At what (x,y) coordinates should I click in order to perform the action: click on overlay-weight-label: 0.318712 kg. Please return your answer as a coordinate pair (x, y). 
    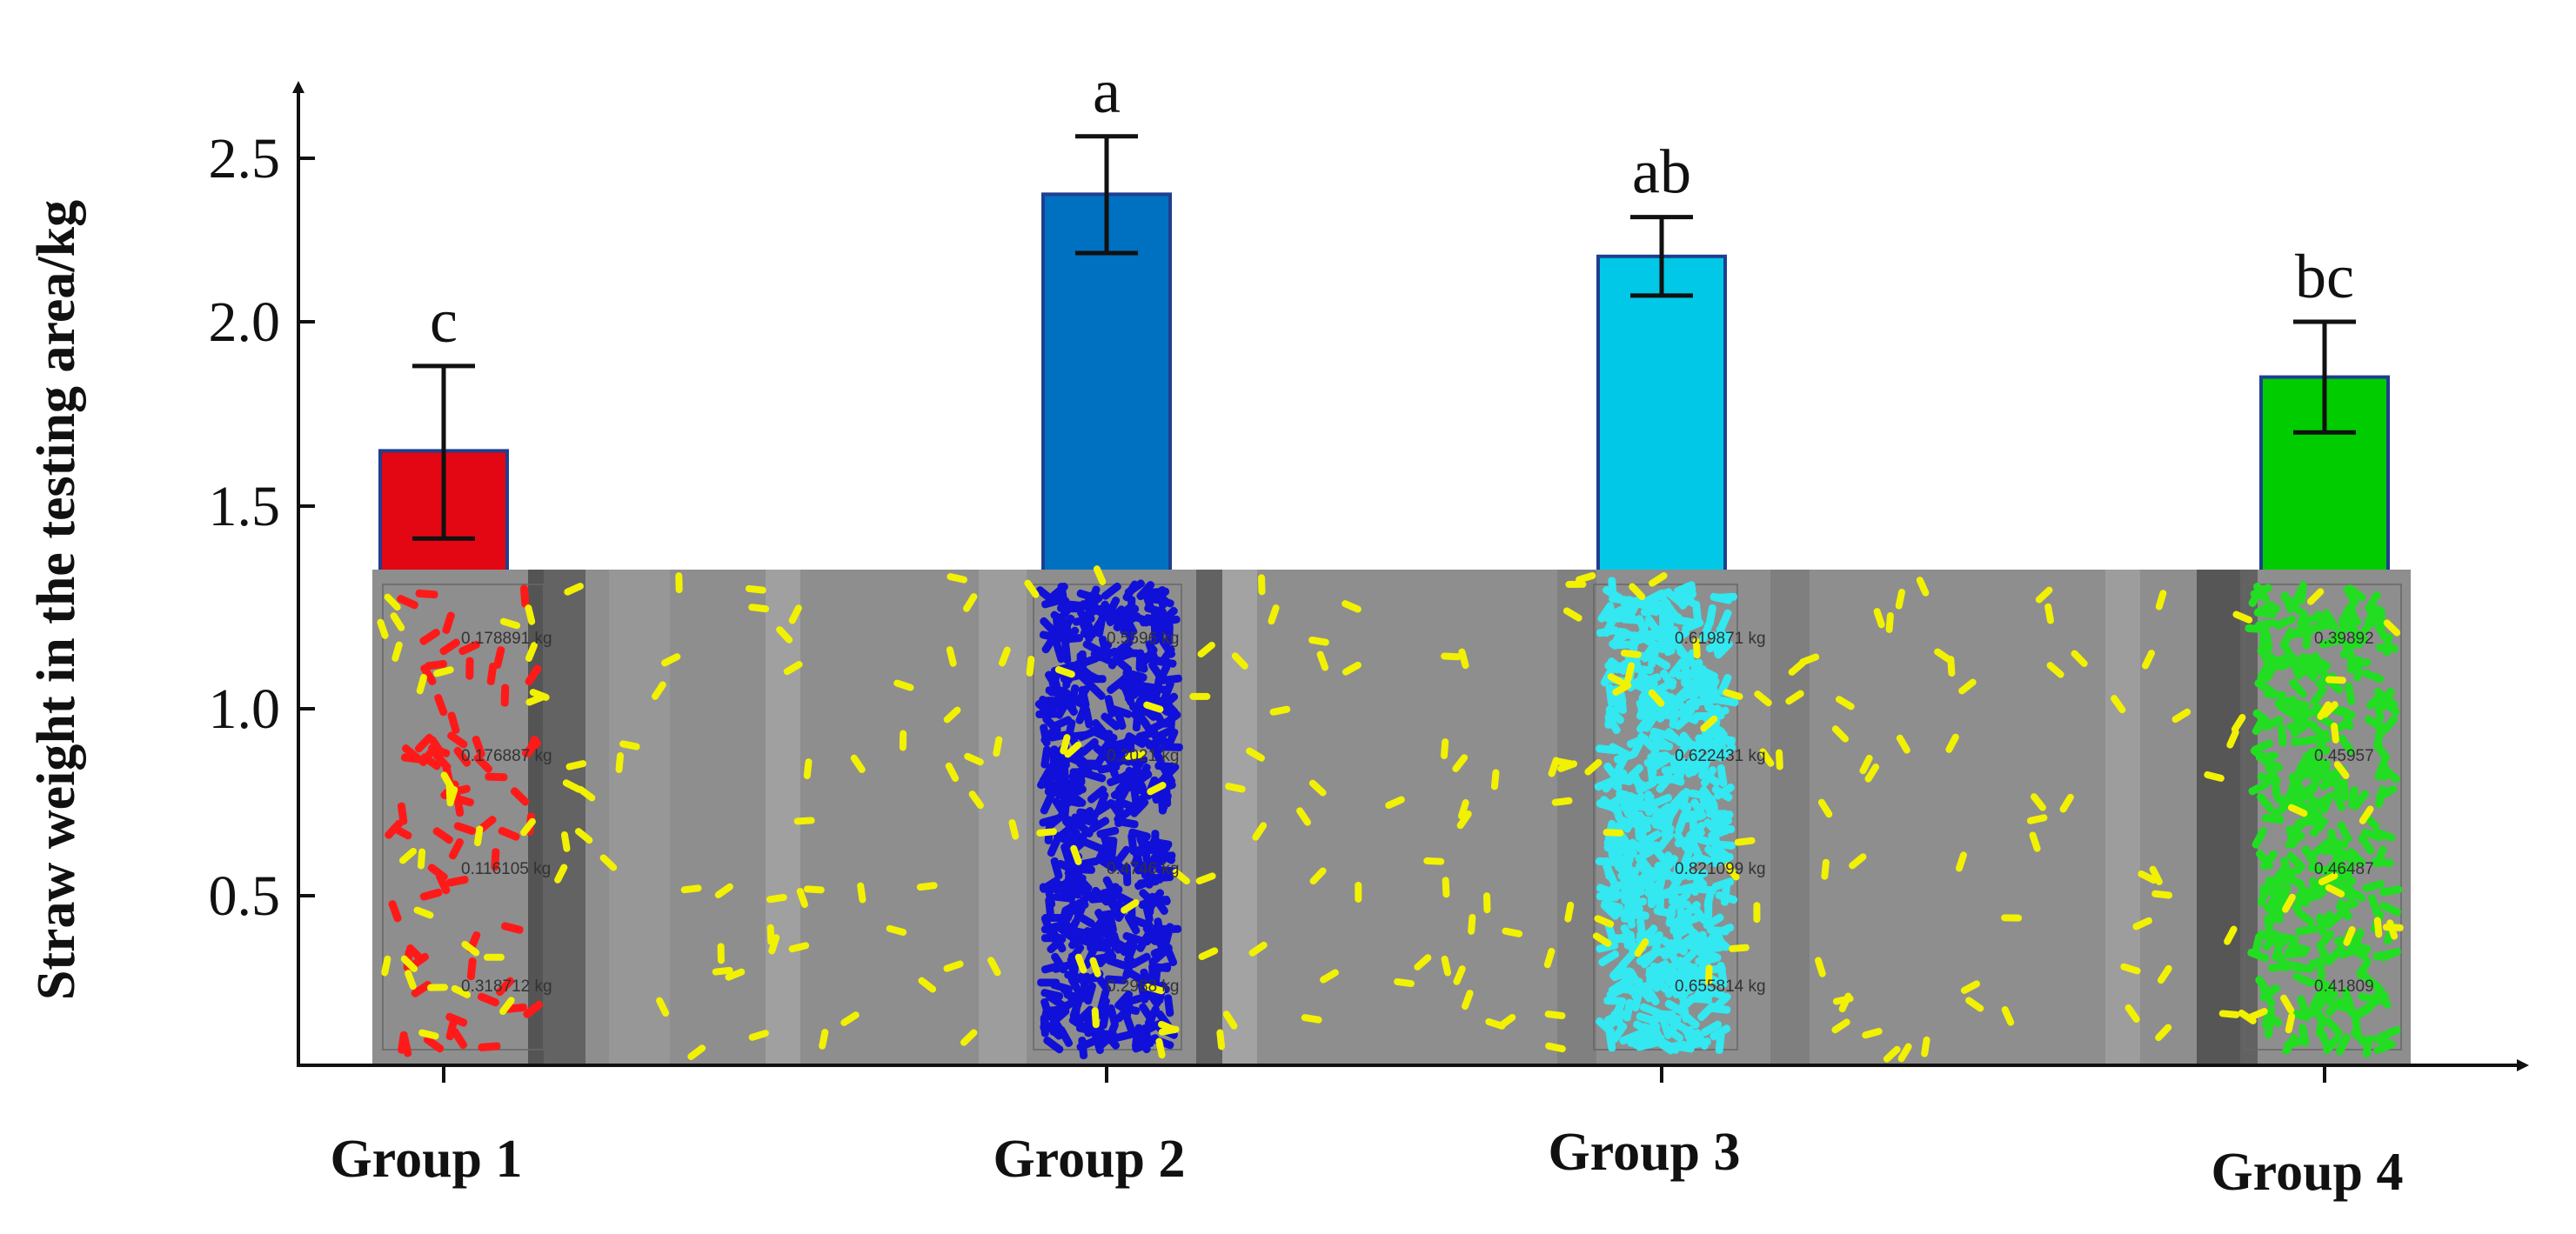
    Looking at the image, I should click on (506, 987).